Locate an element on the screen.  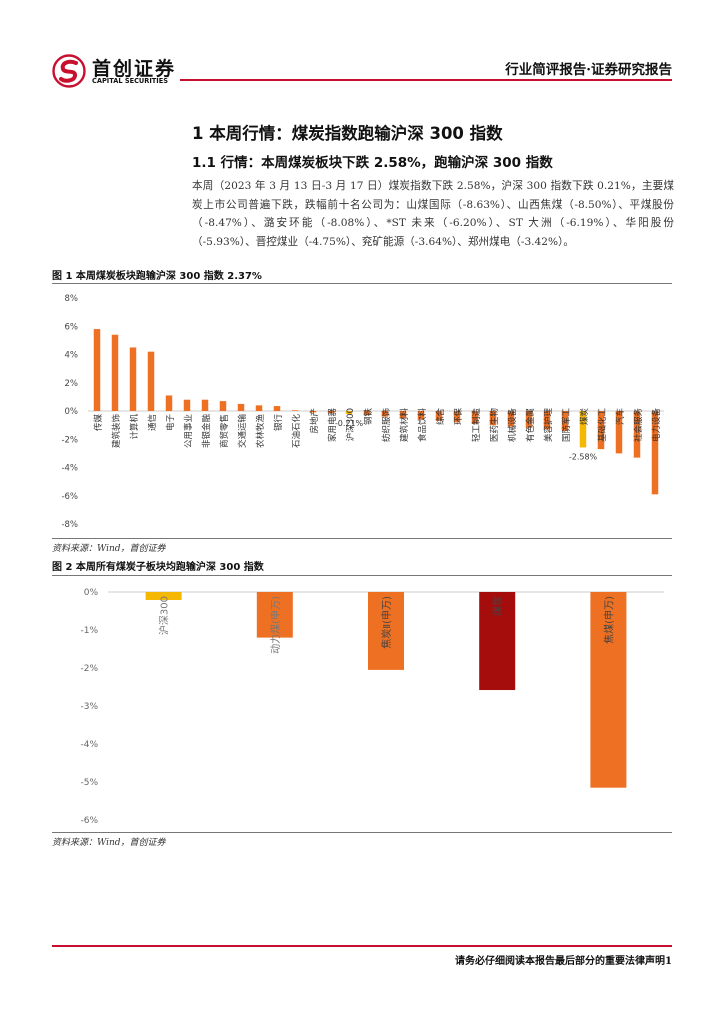
category-label: 机械设备 is located at coordinates (512, 425).